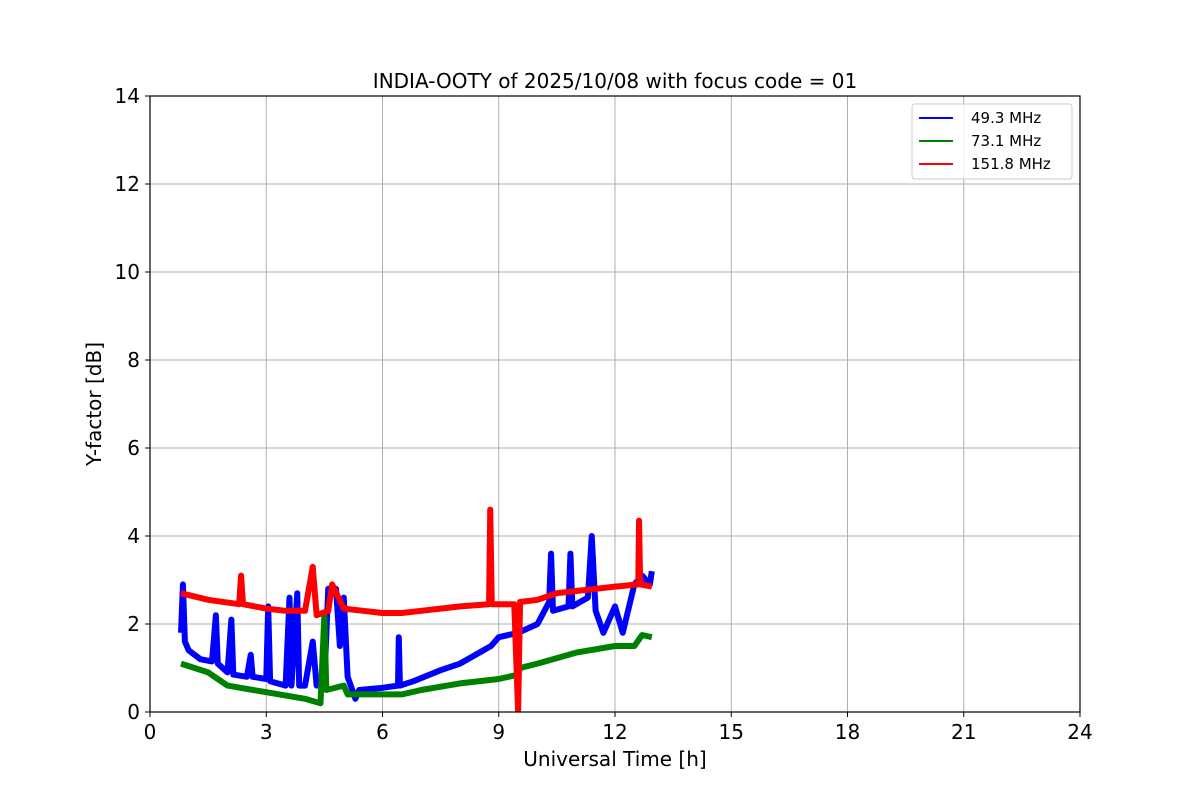 This screenshot has width=1200, height=800. What do you see at coordinates (847, 732) in the screenshot?
I see `x-tick-label: 18` at bounding box center [847, 732].